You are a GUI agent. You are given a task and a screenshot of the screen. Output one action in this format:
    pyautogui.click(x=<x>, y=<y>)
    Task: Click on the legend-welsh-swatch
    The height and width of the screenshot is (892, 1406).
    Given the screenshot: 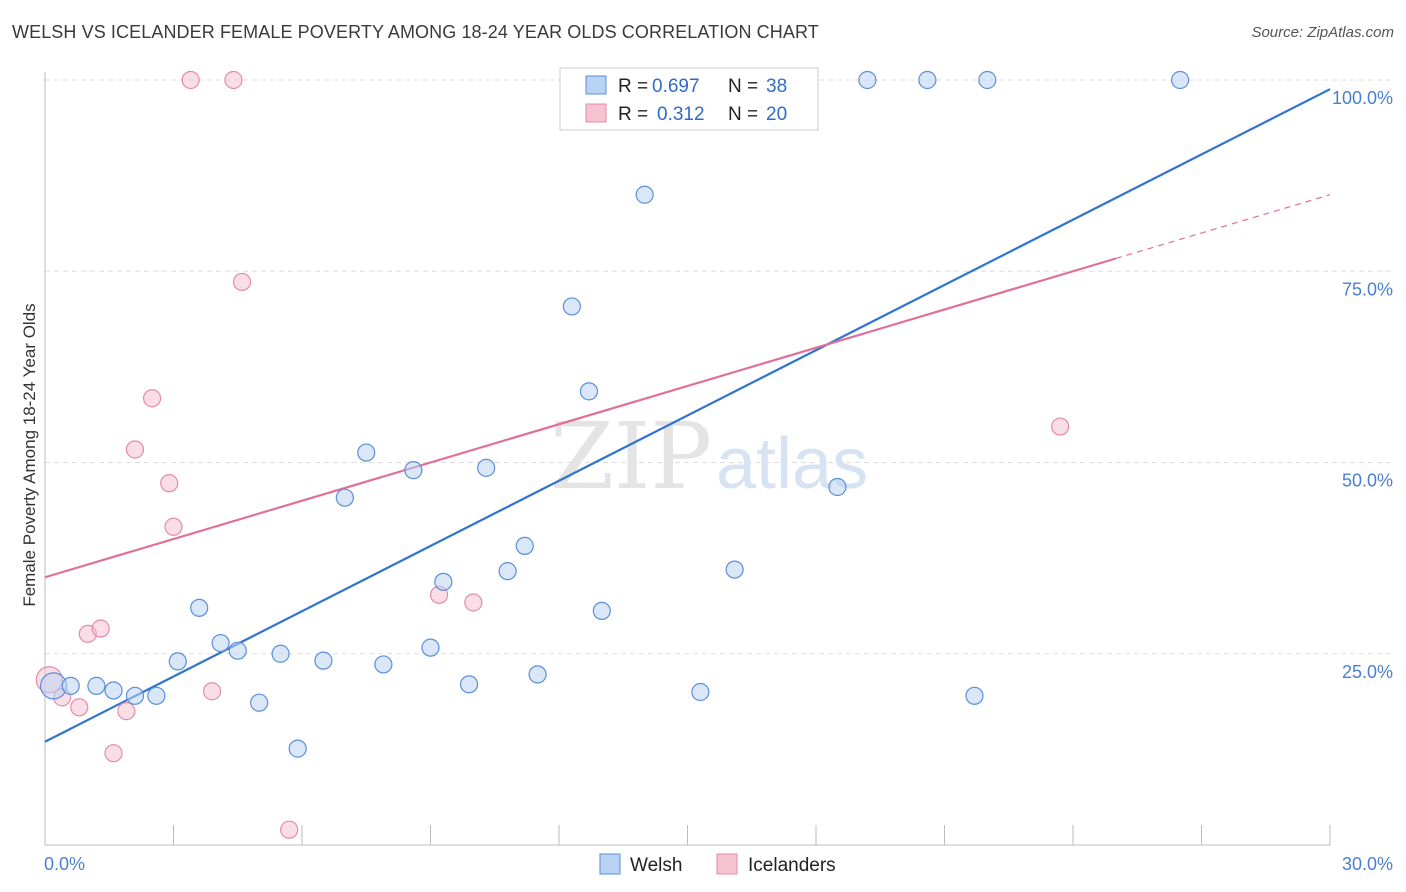 What is the action you would take?
    pyautogui.click(x=596, y=85)
    